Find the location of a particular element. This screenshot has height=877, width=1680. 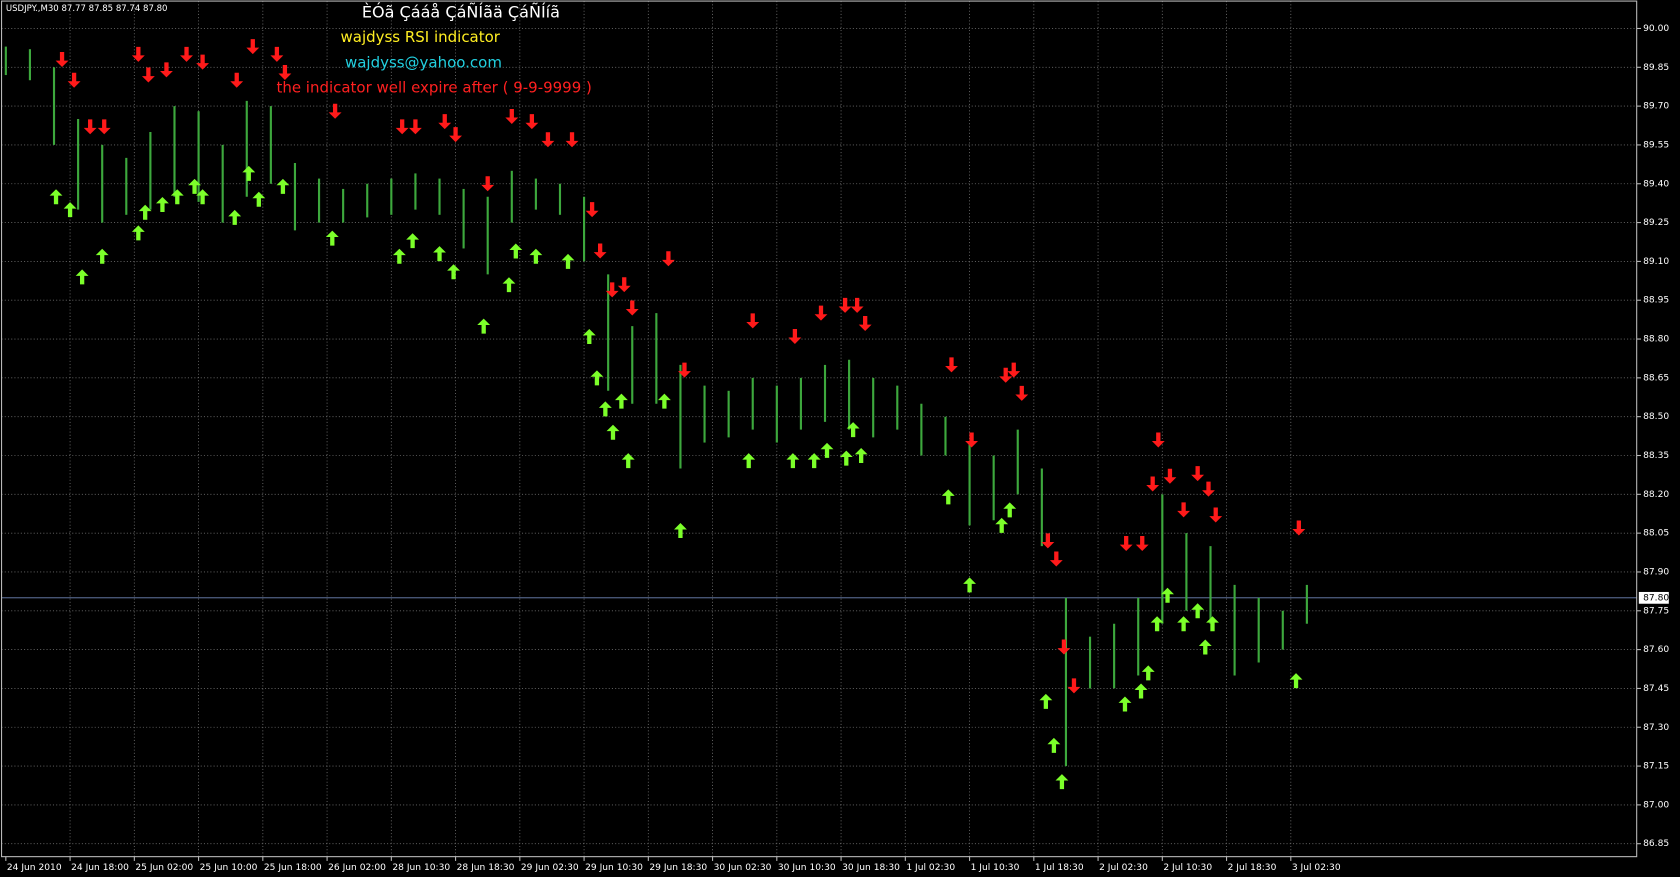

y-tick-label: 89.55 is located at coordinates (1656, 145).